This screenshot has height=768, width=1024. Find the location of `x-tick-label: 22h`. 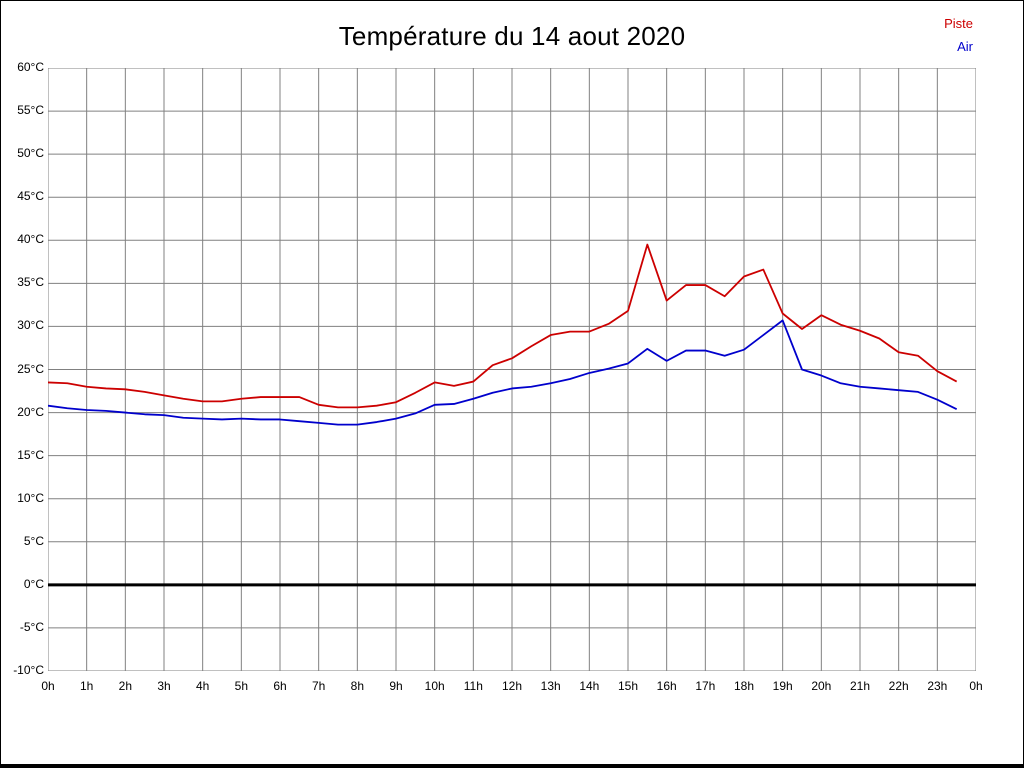

x-tick-label: 22h is located at coordinates (898, 686).